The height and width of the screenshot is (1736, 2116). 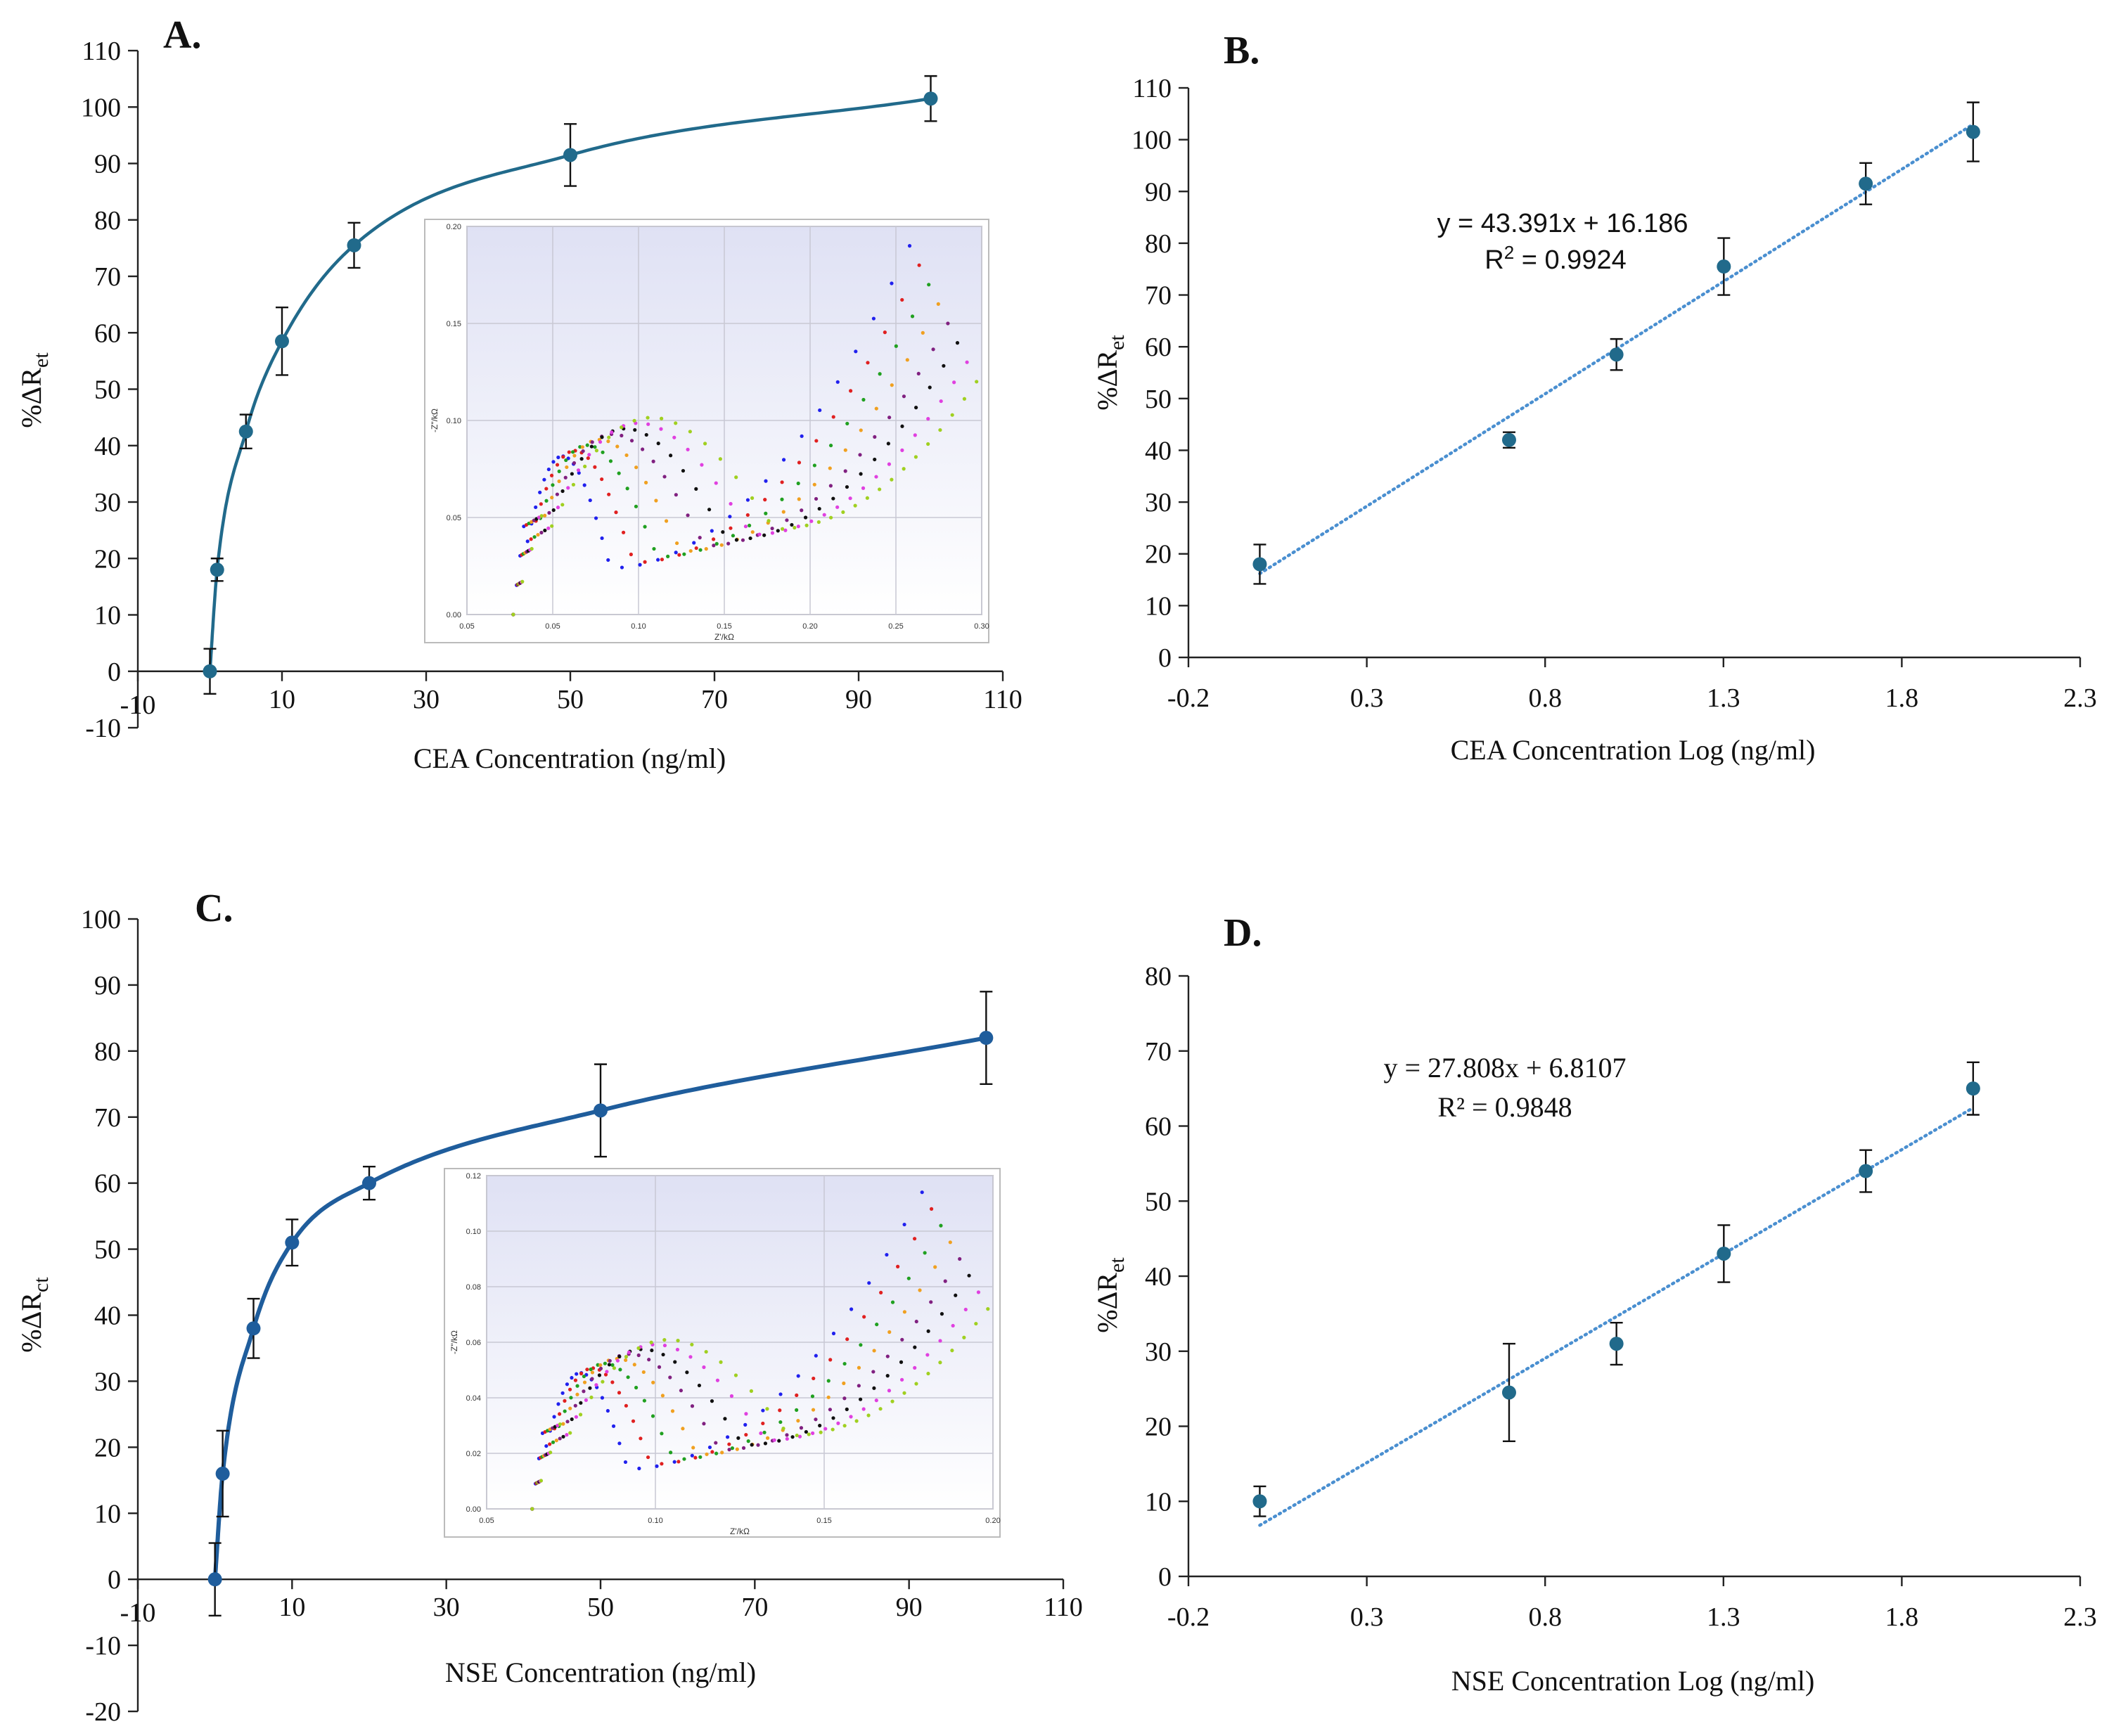 I want to click on x-tick-label: 0.8, so click(x=1545, y=698).